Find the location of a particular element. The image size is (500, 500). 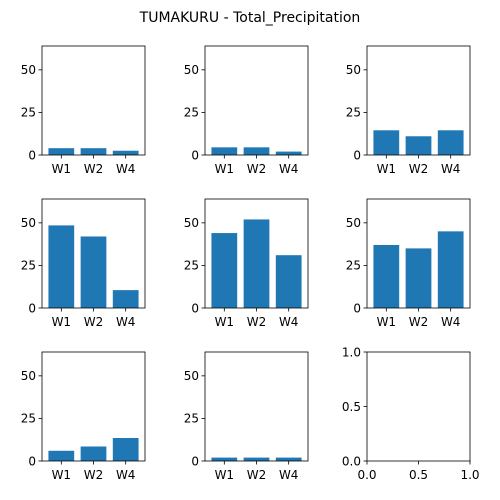

figure-title: TUMAKURU - Total_Precipitation is located at coordinates (250, 18).